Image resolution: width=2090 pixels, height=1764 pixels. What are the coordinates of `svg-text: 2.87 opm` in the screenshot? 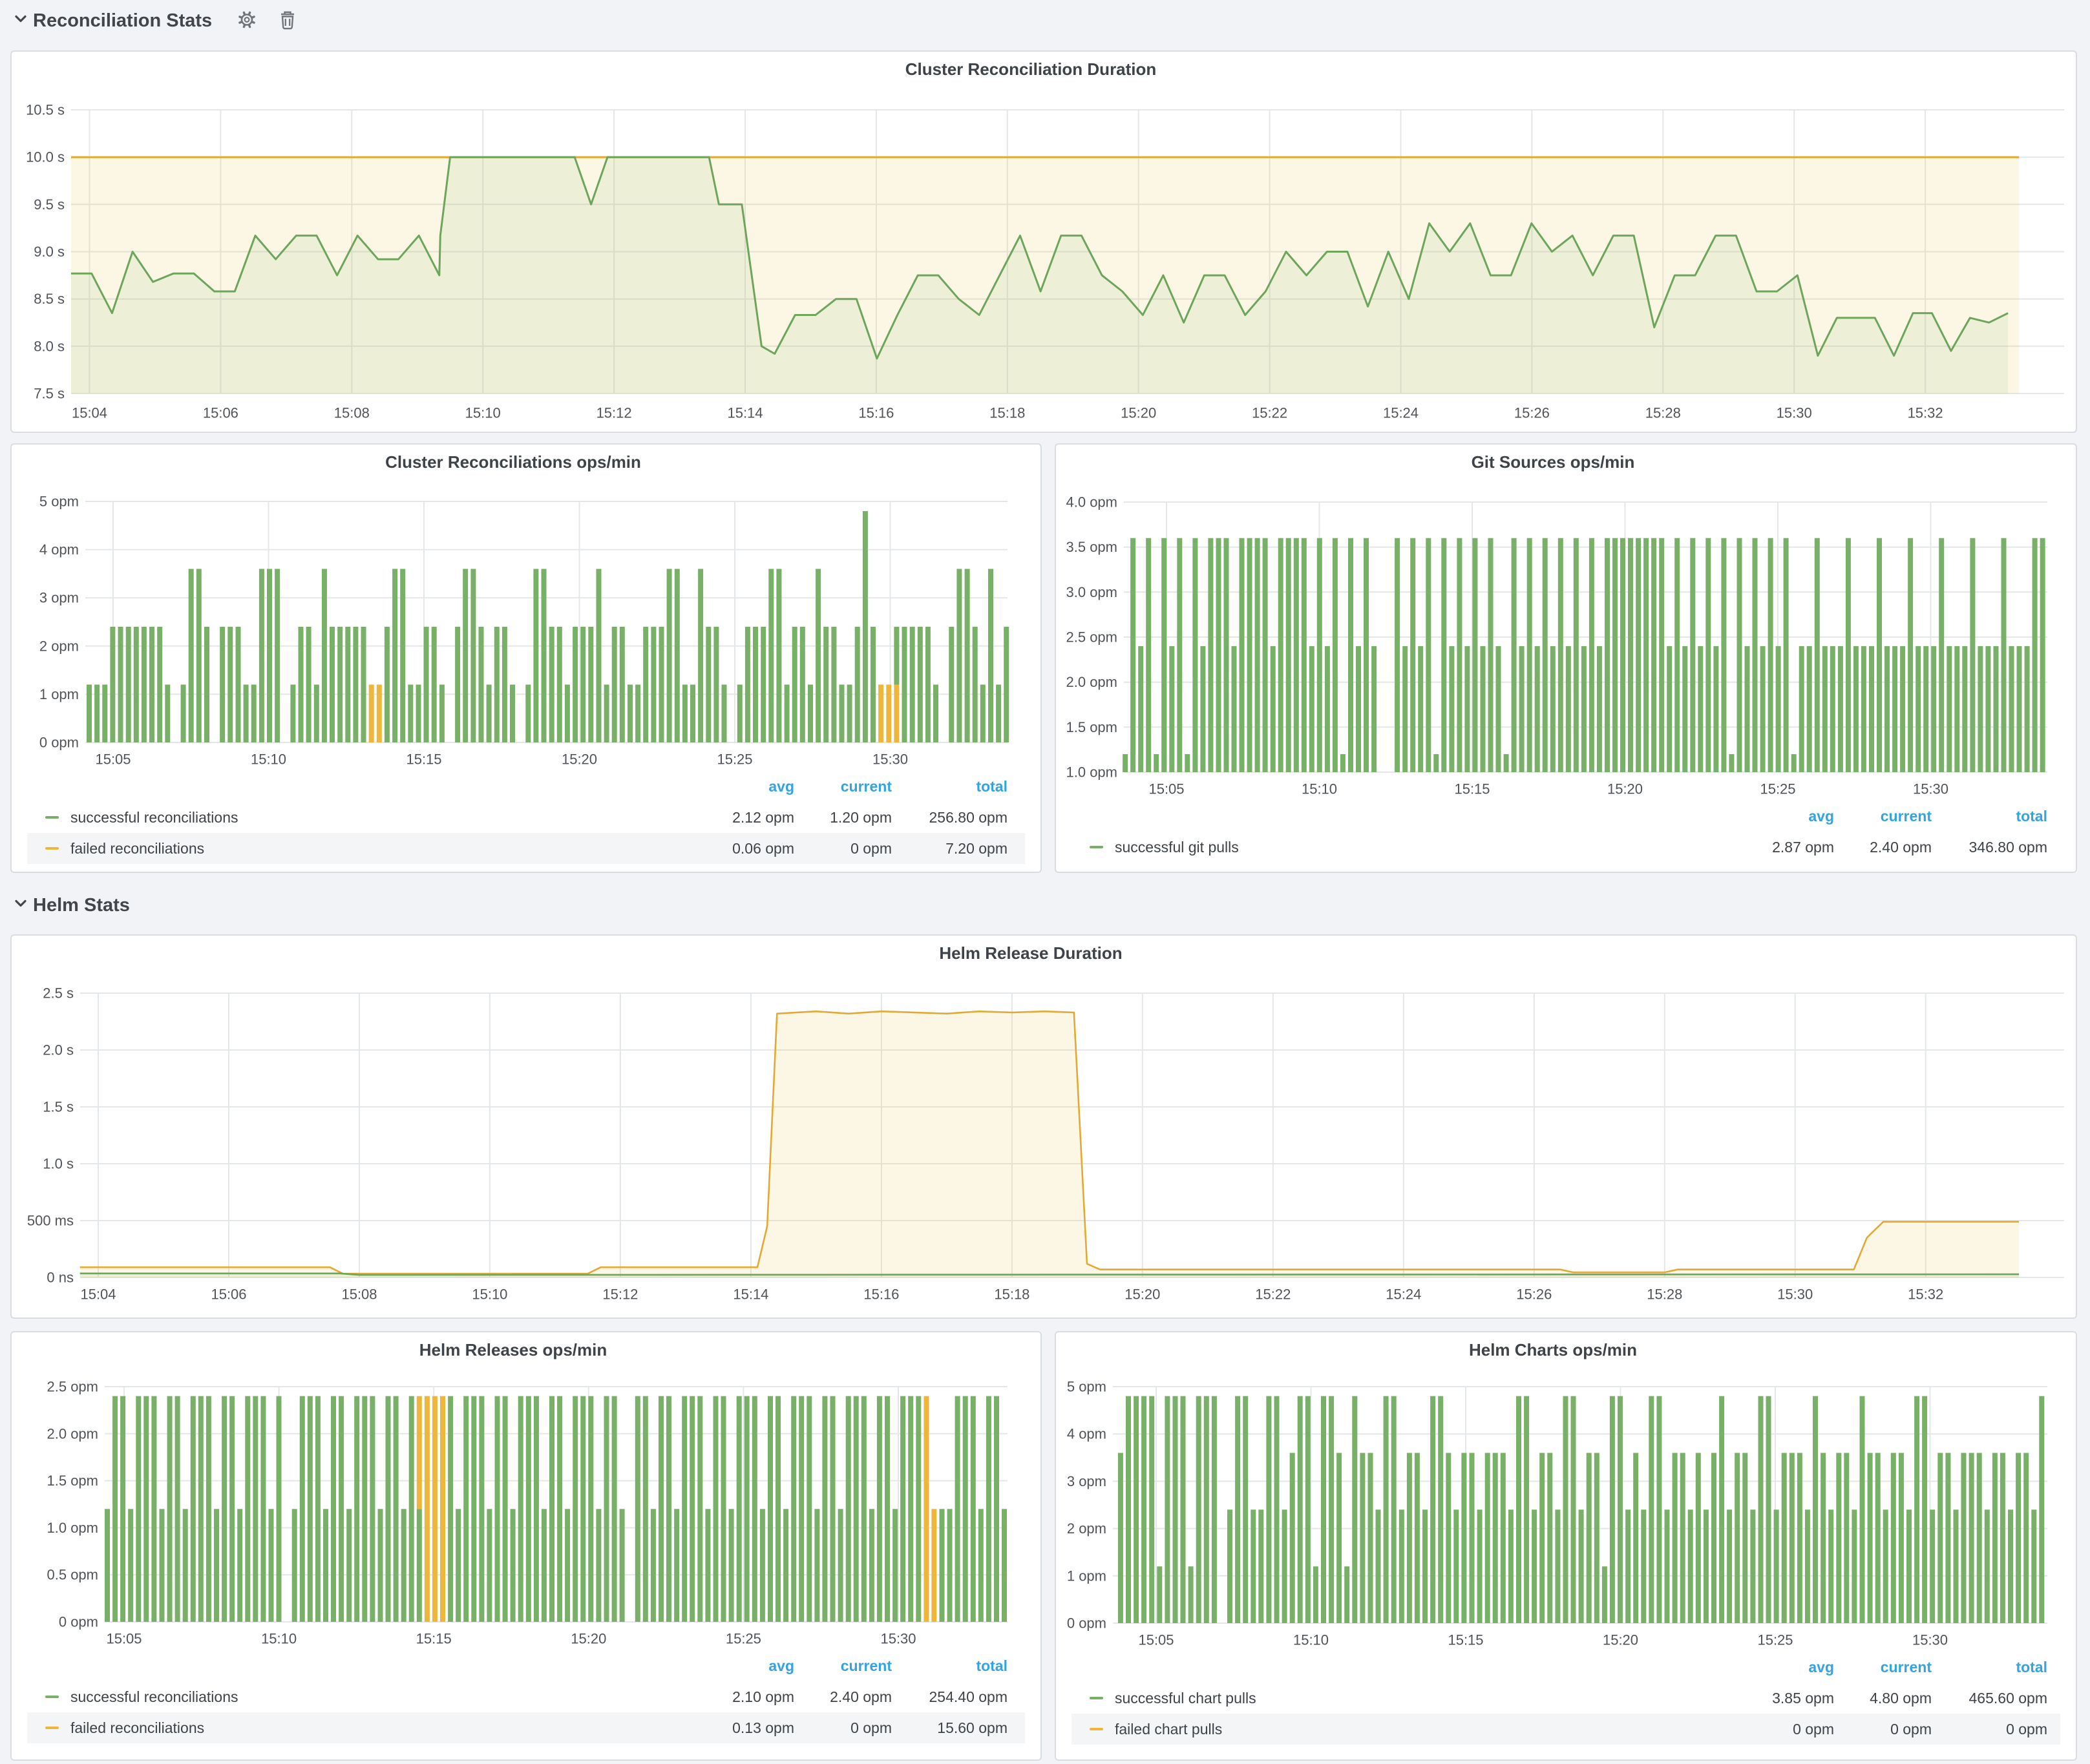 It's located at (1803, 848).